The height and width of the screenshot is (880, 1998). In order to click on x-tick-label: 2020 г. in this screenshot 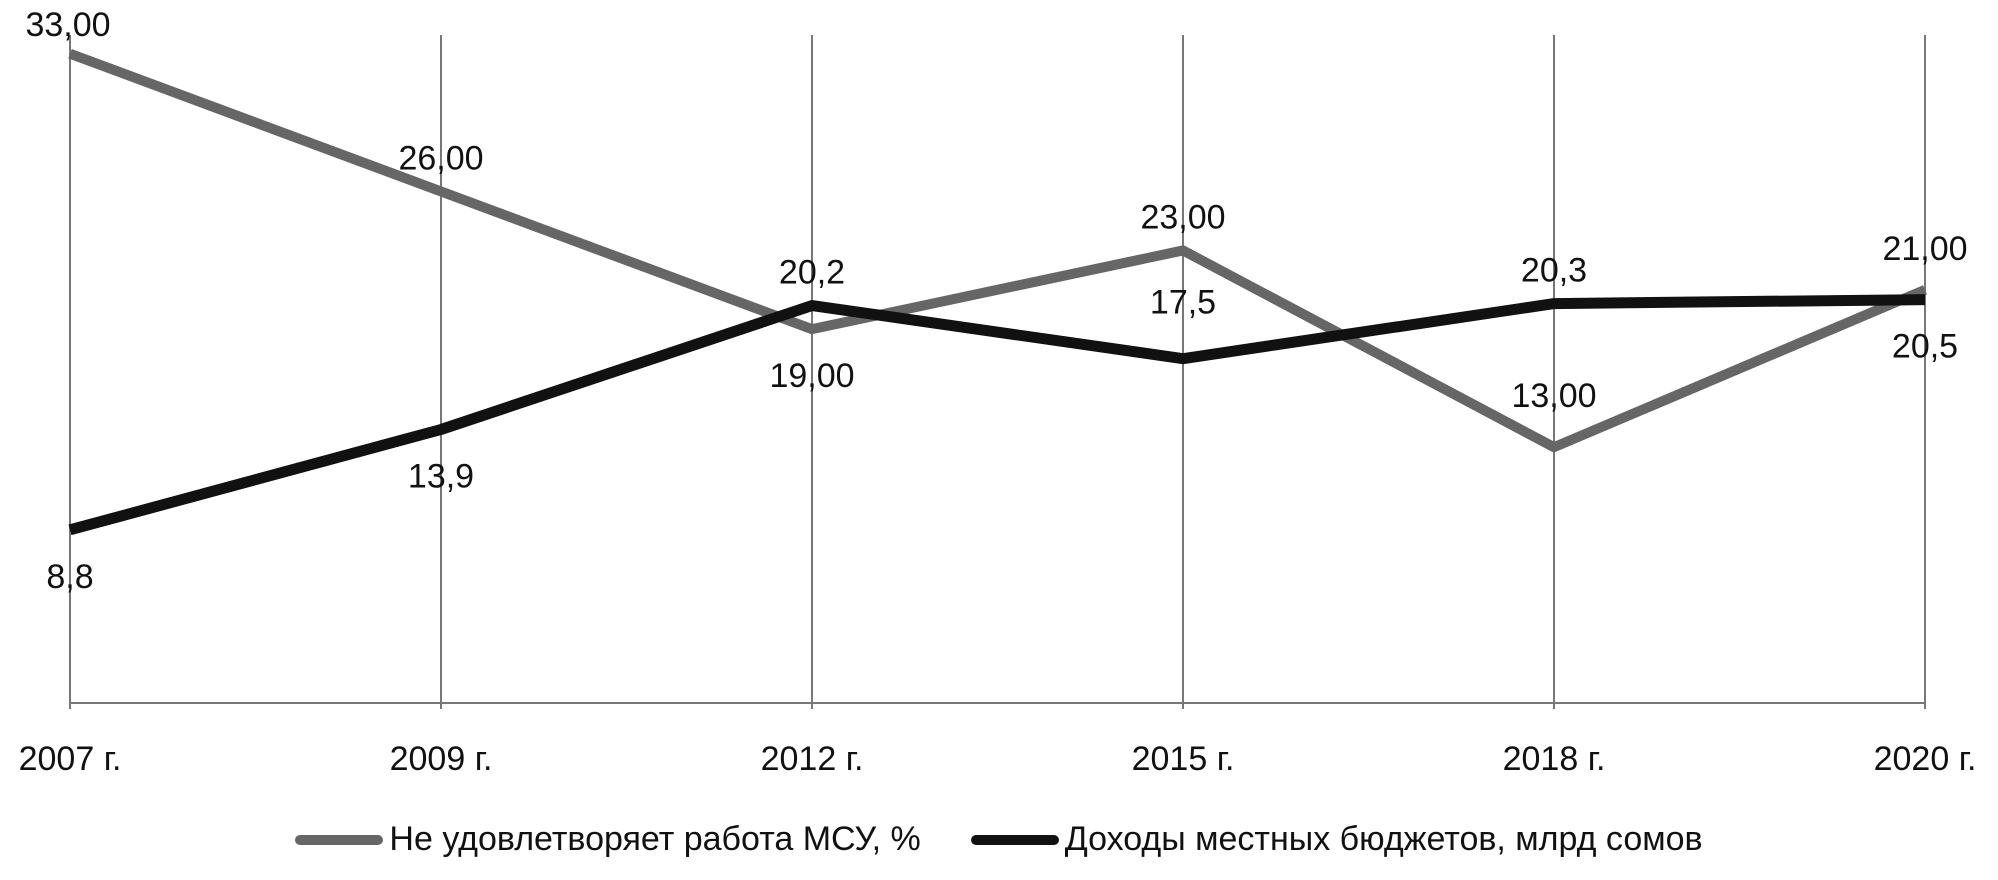, I will do `click(1925, 759)`.